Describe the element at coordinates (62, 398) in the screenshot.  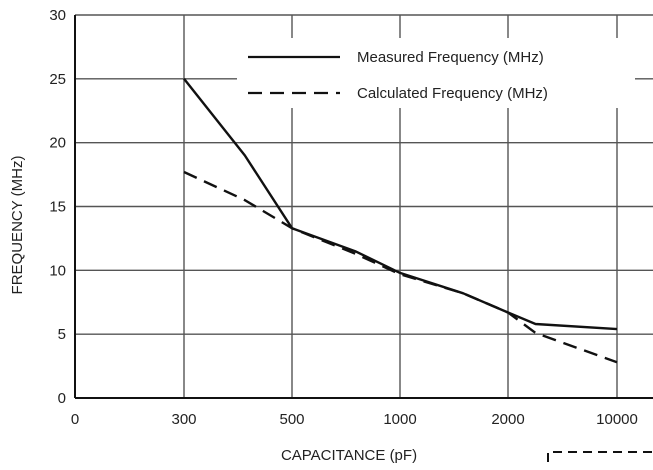
I see `y-tick-label: 0` at that location.